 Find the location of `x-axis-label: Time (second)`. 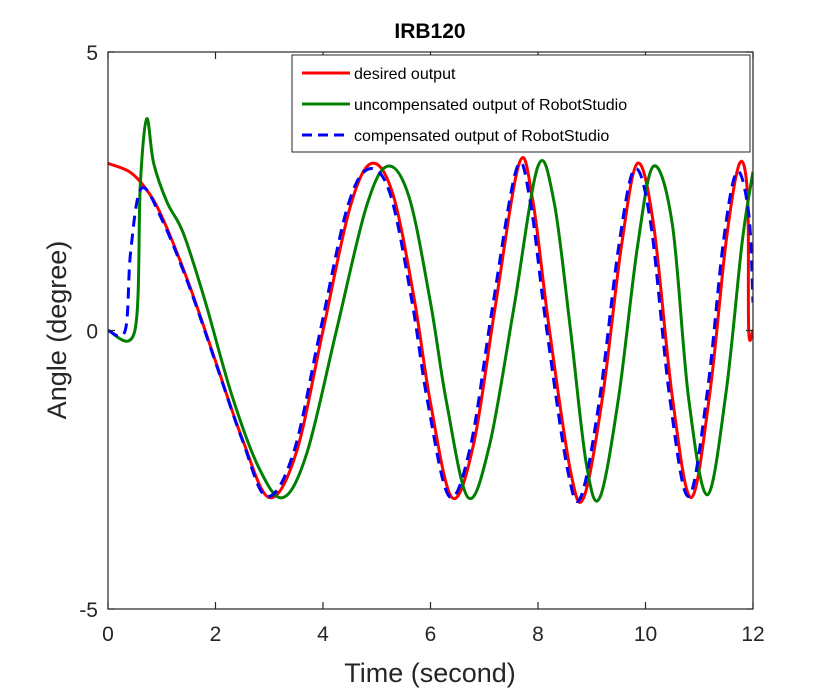

x-axis-label: Time (second) is located at coordinates (430, 673).